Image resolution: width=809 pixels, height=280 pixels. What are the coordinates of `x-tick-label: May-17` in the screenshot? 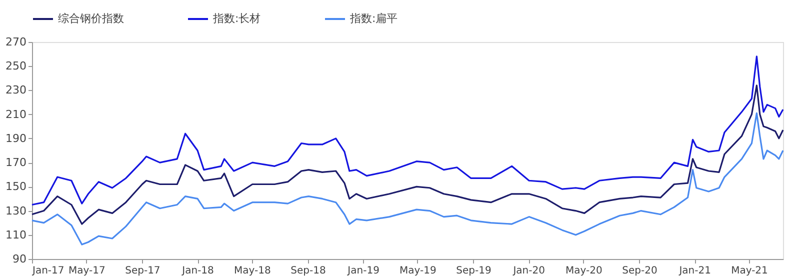 It's located at (87, 271).